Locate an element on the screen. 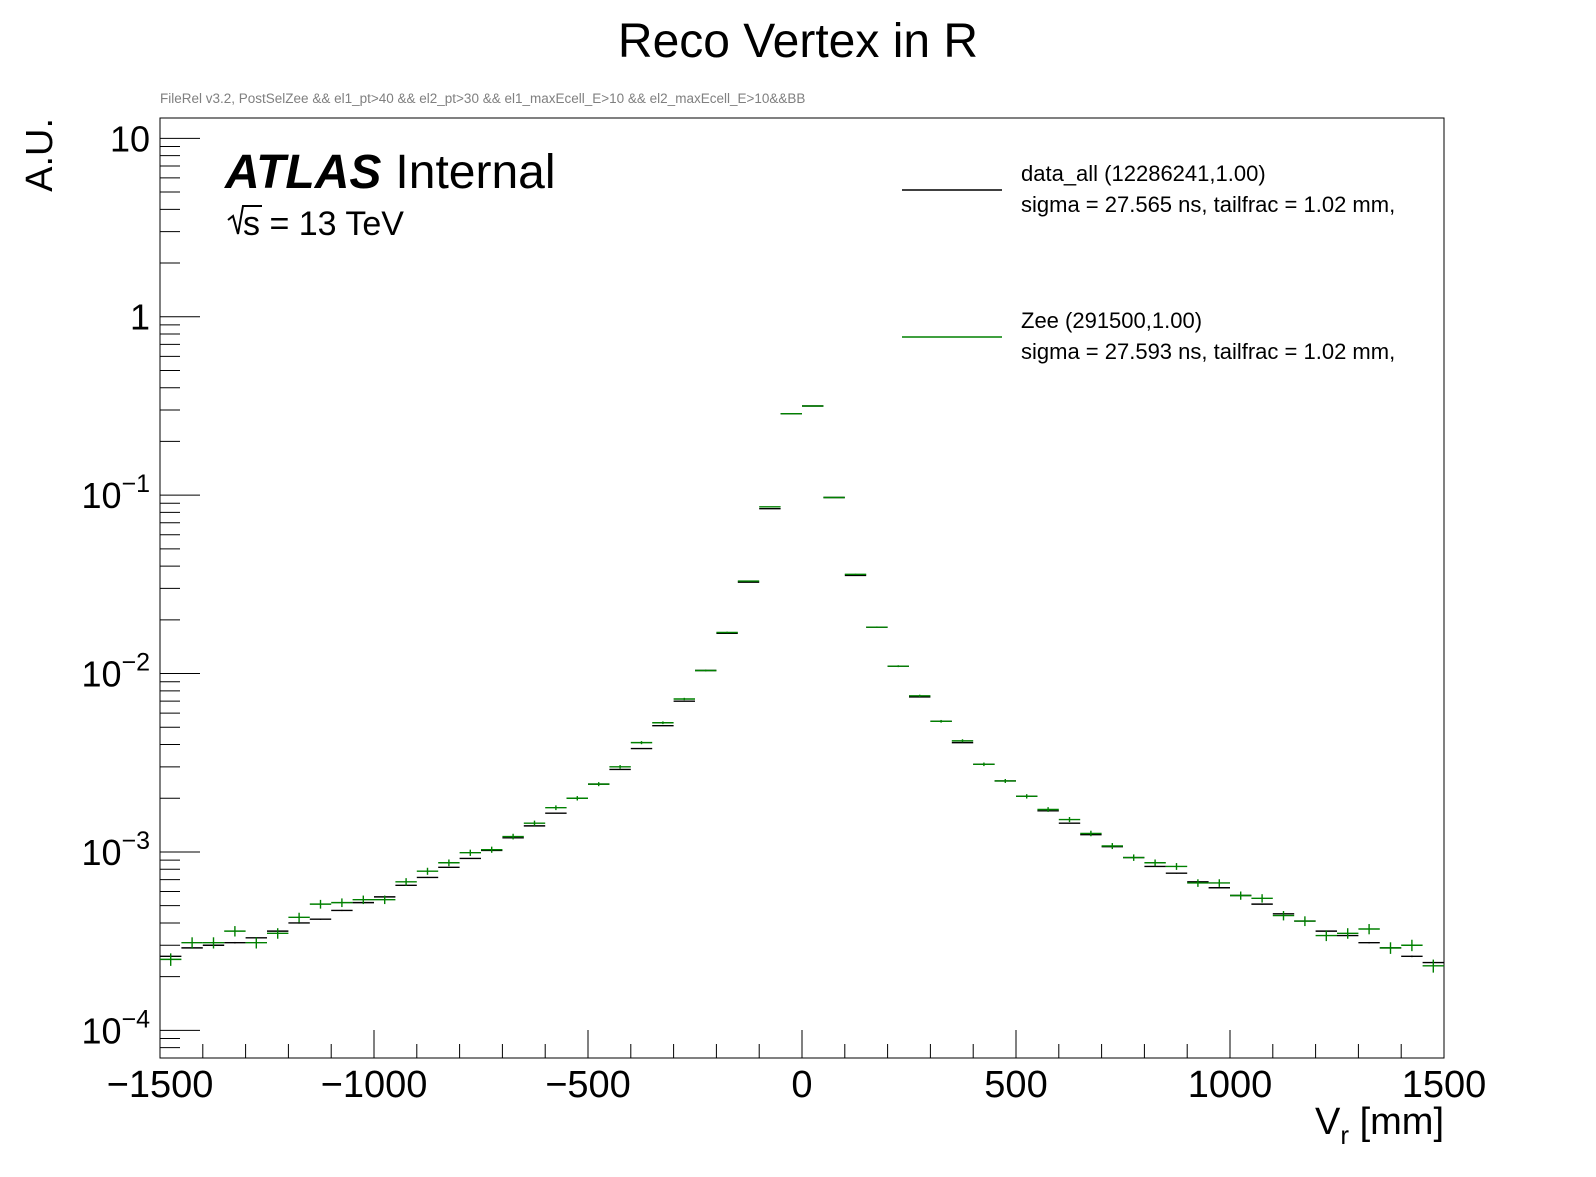  y-tick-label: 1 is located at coordinates (140, 317).